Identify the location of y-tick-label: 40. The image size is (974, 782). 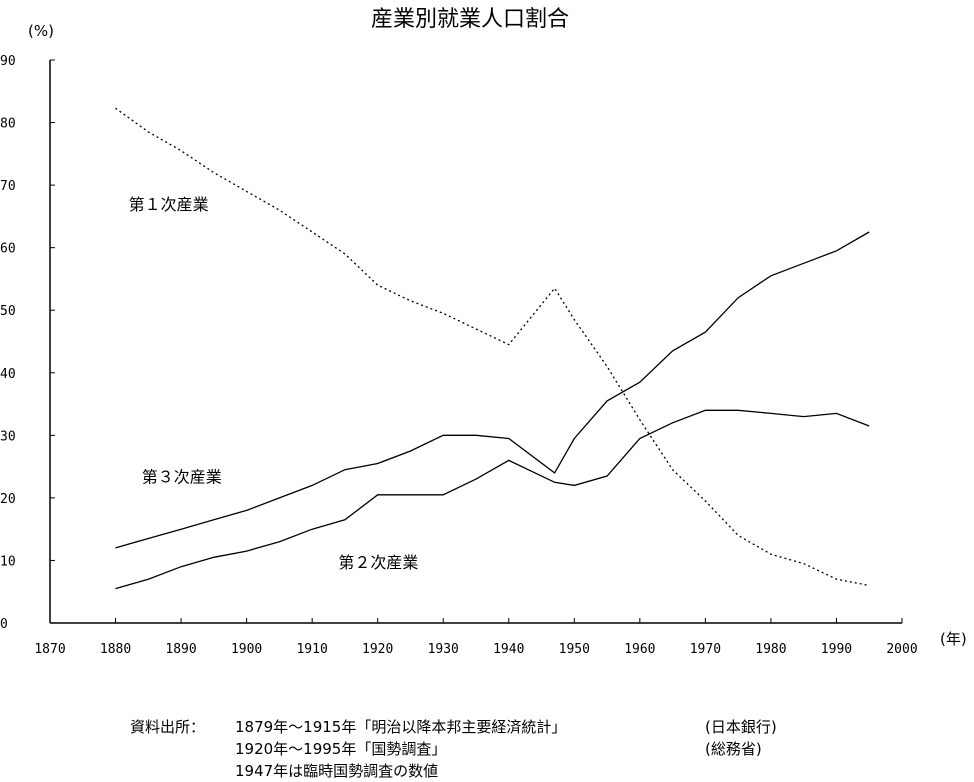
(8, 374).